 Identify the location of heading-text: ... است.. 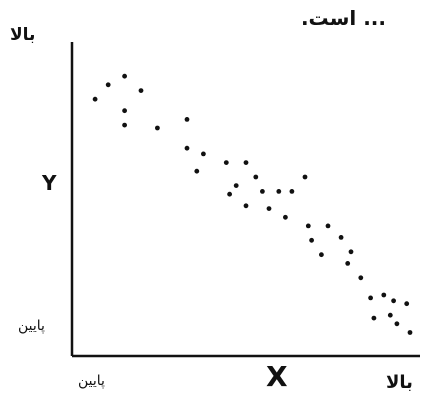
(343, 18).